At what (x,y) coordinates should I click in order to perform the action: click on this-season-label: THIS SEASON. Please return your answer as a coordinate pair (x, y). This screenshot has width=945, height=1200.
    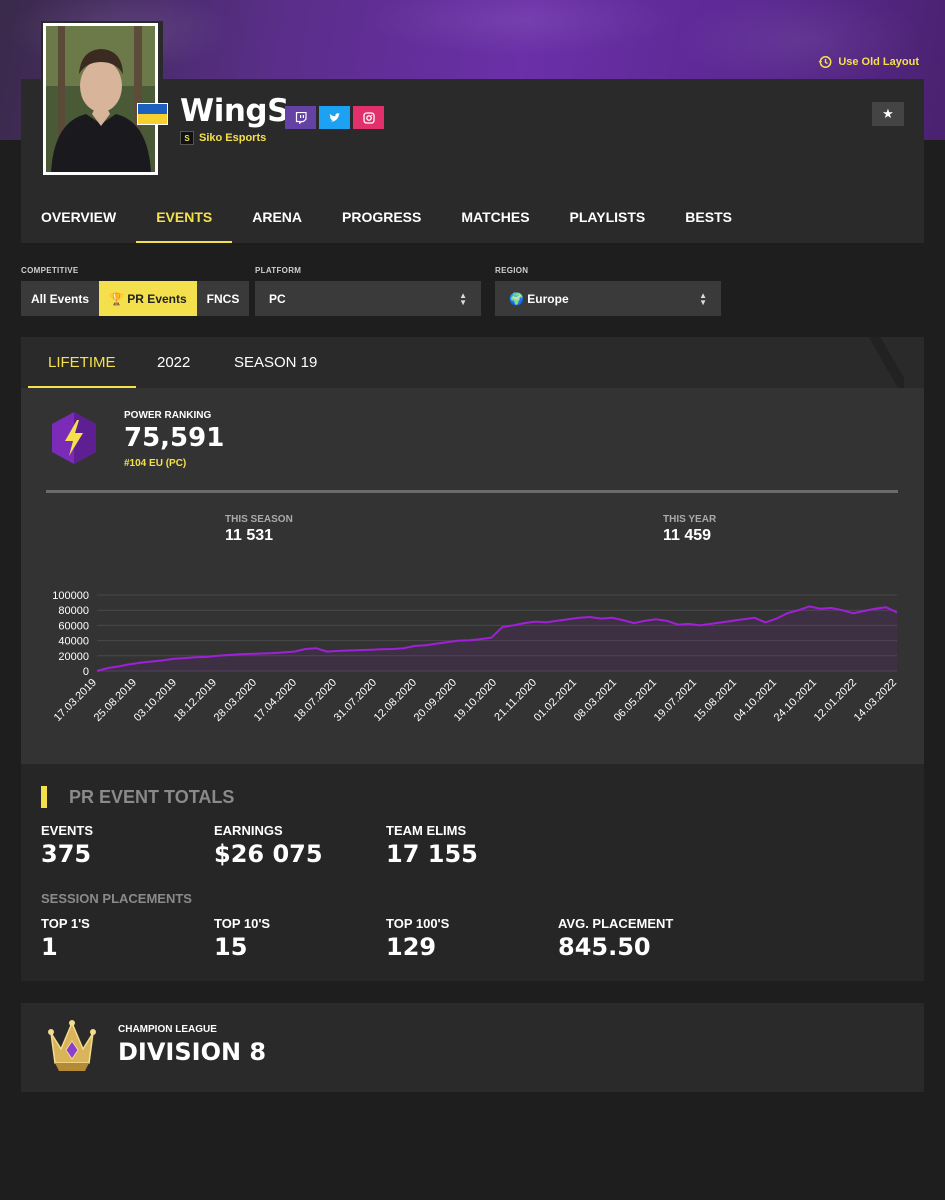
    Looking at the image, I should click on (259, 519).